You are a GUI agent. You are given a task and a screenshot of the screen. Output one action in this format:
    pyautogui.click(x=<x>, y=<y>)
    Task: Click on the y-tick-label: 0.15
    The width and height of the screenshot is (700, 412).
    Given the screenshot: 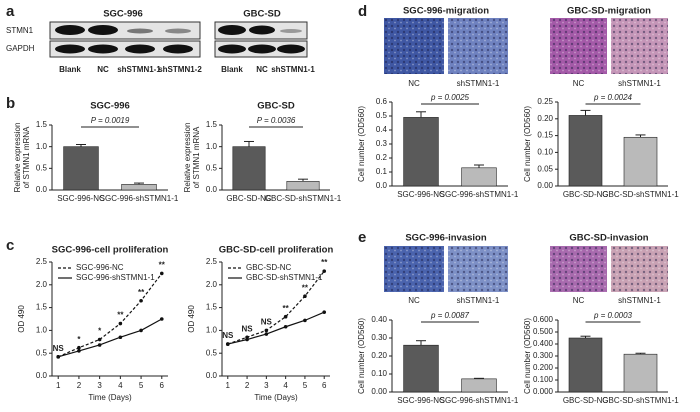 What is the action you would take?
    pyautogui.click(x=545, y=135)
    